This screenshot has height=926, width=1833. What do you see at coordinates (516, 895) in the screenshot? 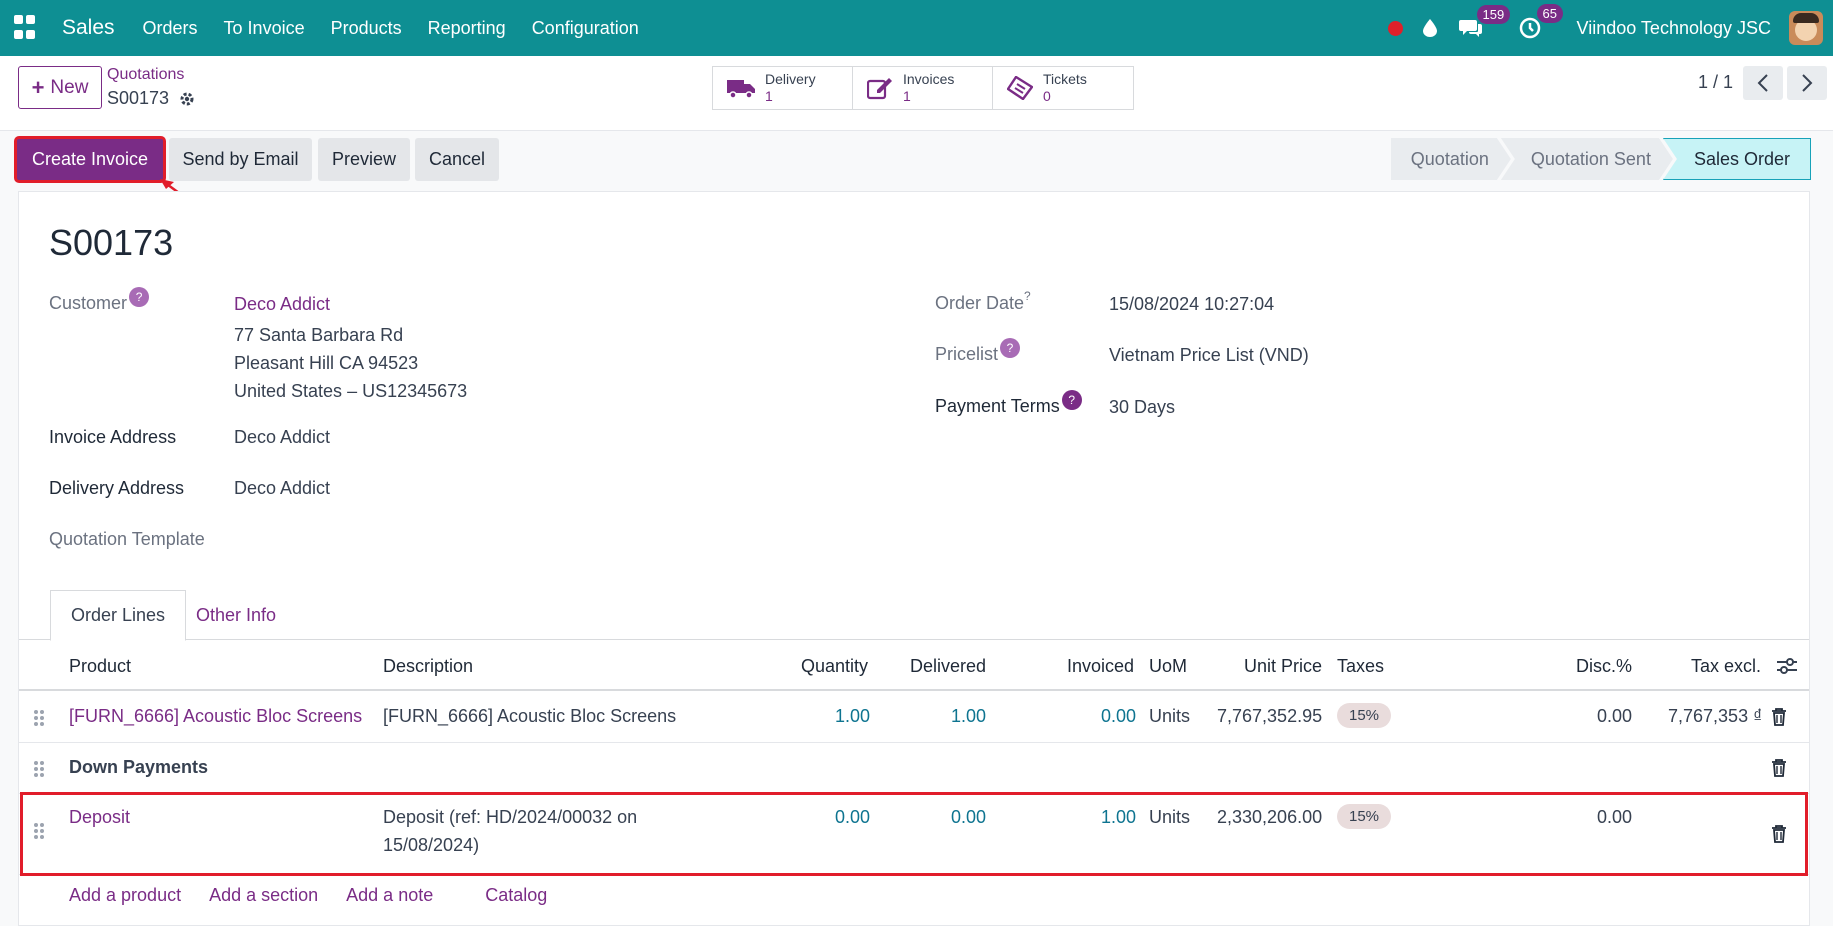
I see `catalog-link: Catalog` at bounding box center [516, 895].